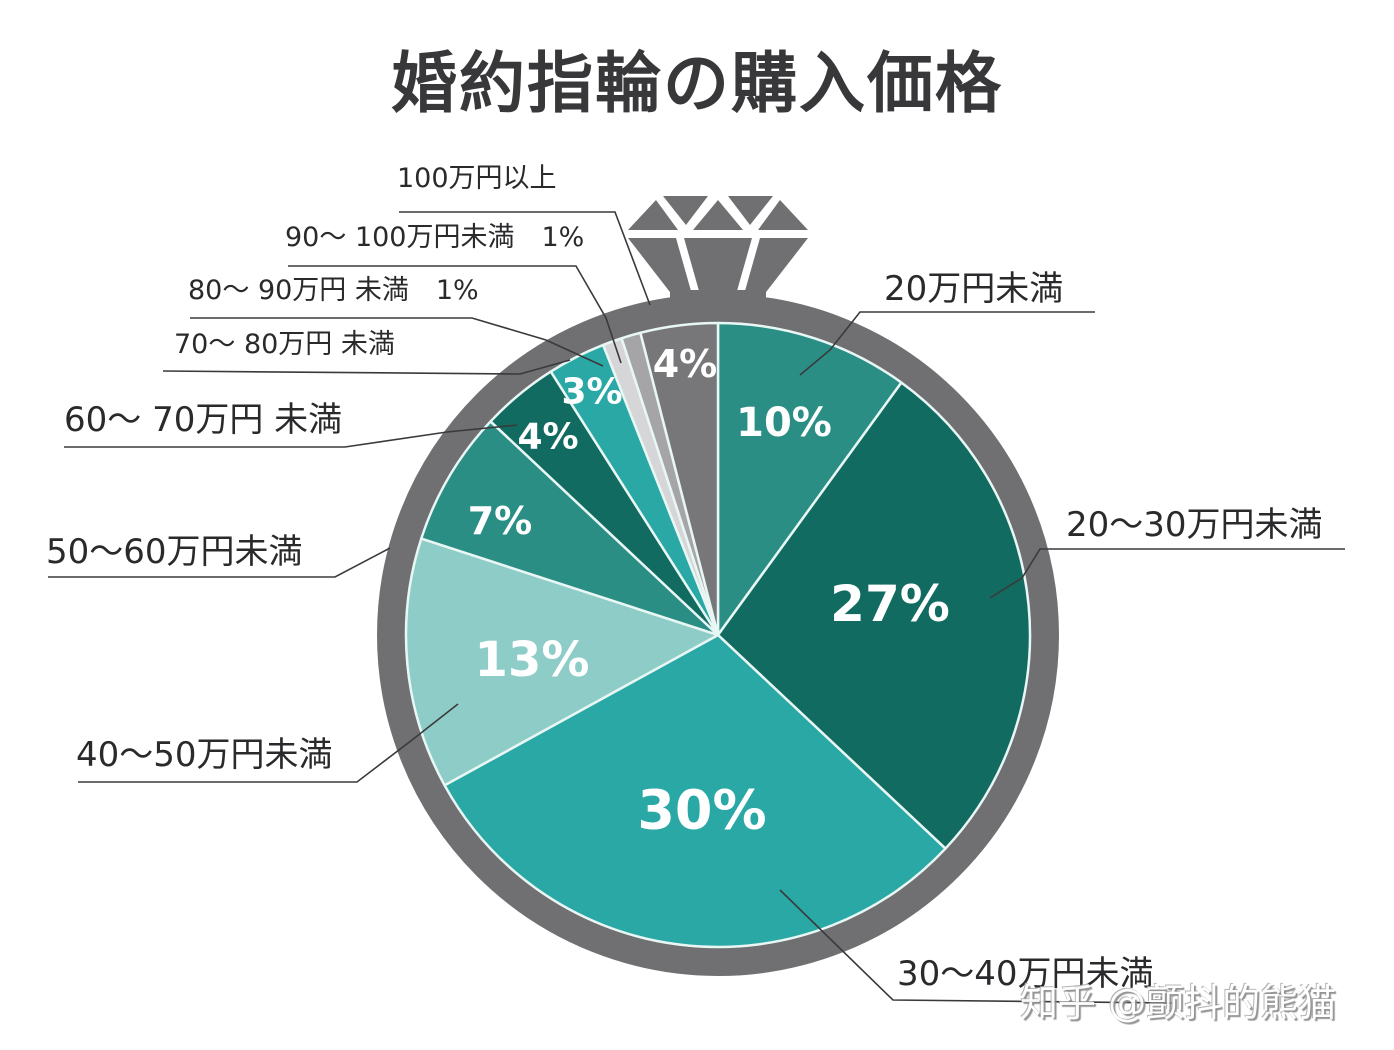 The width and height of the screenshot is (1394, 1050). I want to click on chart-title: 婚約指輪の購入価格, so click(697, 83).